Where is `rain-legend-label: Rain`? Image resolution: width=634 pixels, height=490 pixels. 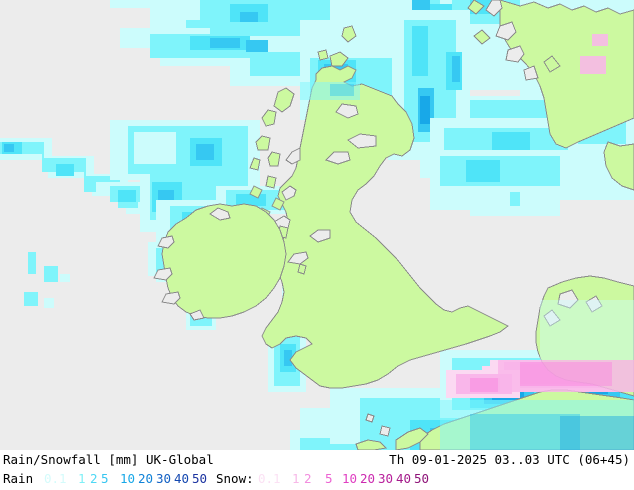 rain-legend-label: Rain is located at coordinates (18, 478).